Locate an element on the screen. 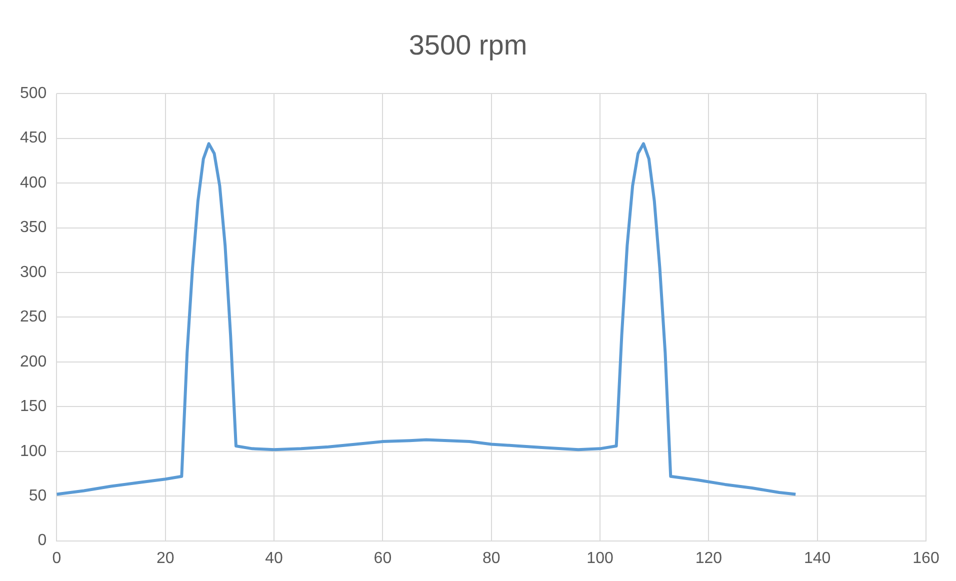 The image size is (956, 581). chart-title: 3500 rpm is located at coordinates (468, 45).